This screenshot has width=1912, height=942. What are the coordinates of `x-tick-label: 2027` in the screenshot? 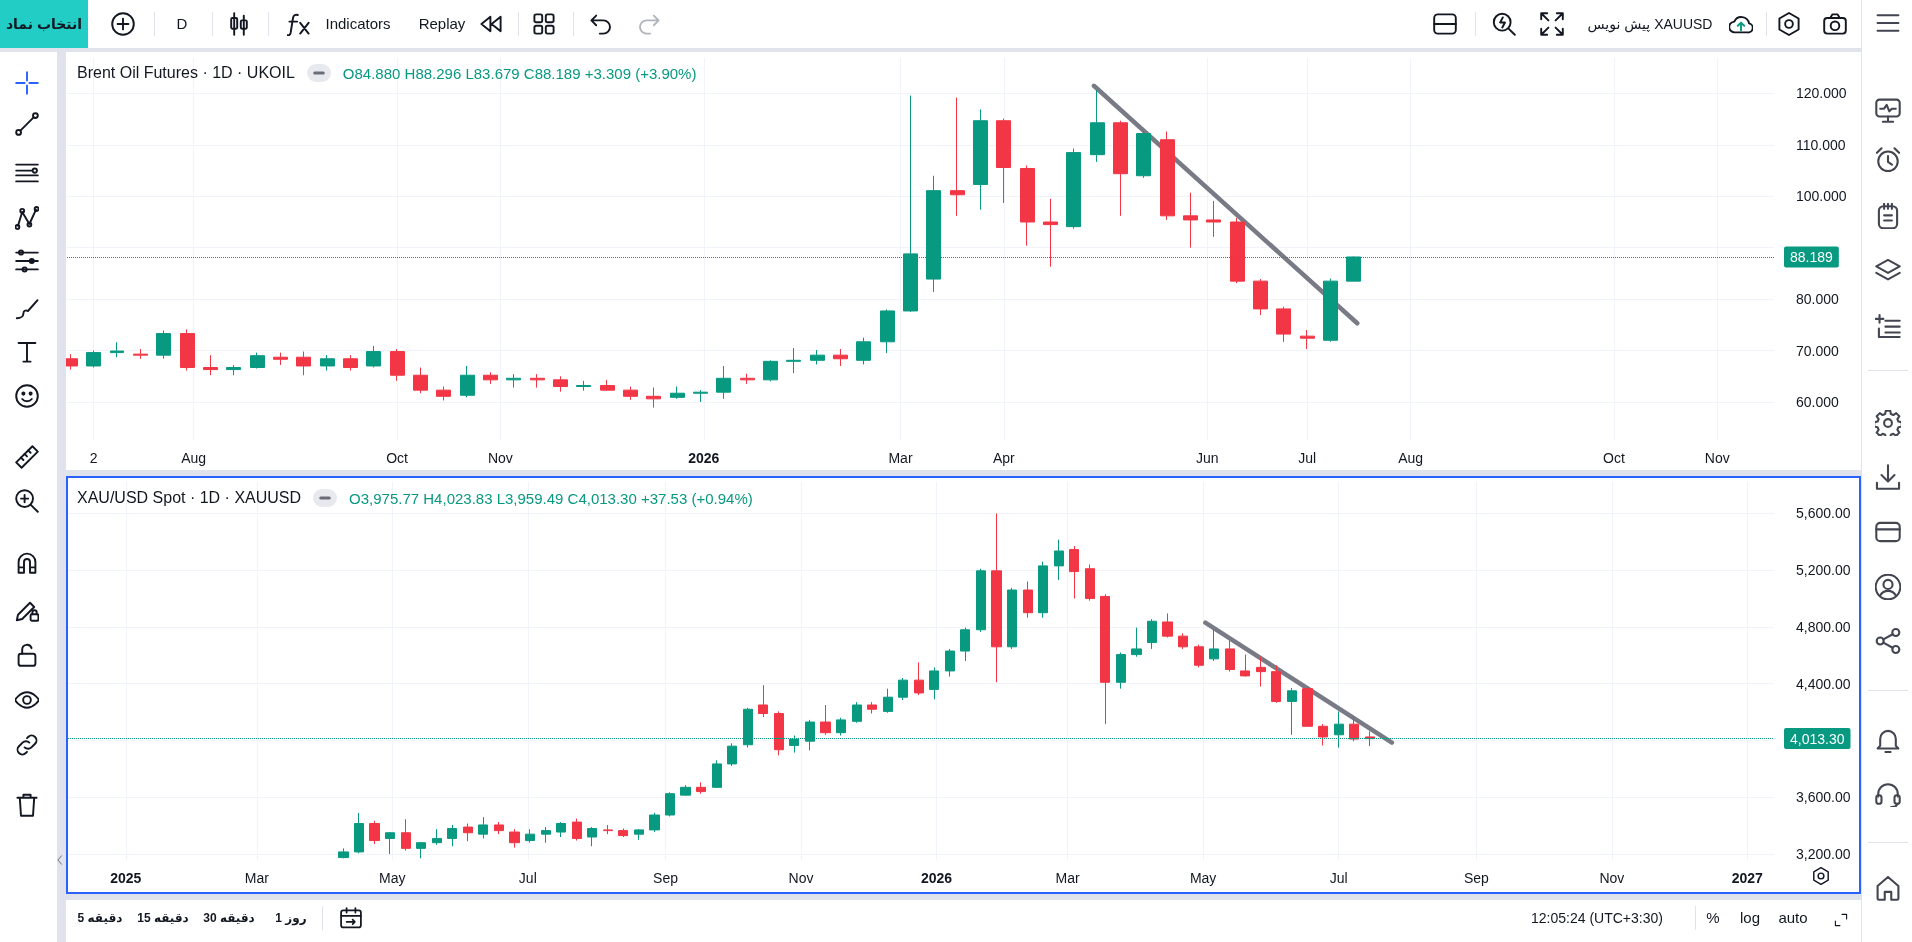 It's located at (1747, 878).